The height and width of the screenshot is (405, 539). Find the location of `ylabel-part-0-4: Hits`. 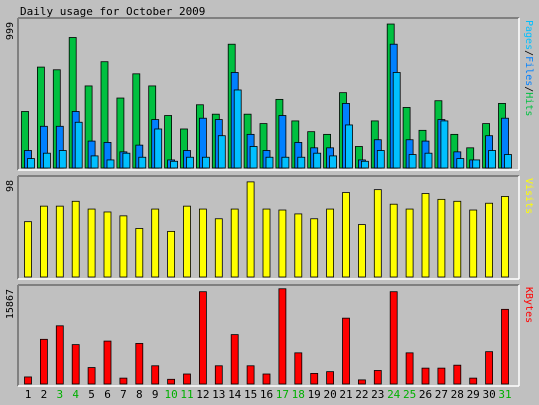

ylabel-part-0-4: Hits is located at coordinates (528, 104).